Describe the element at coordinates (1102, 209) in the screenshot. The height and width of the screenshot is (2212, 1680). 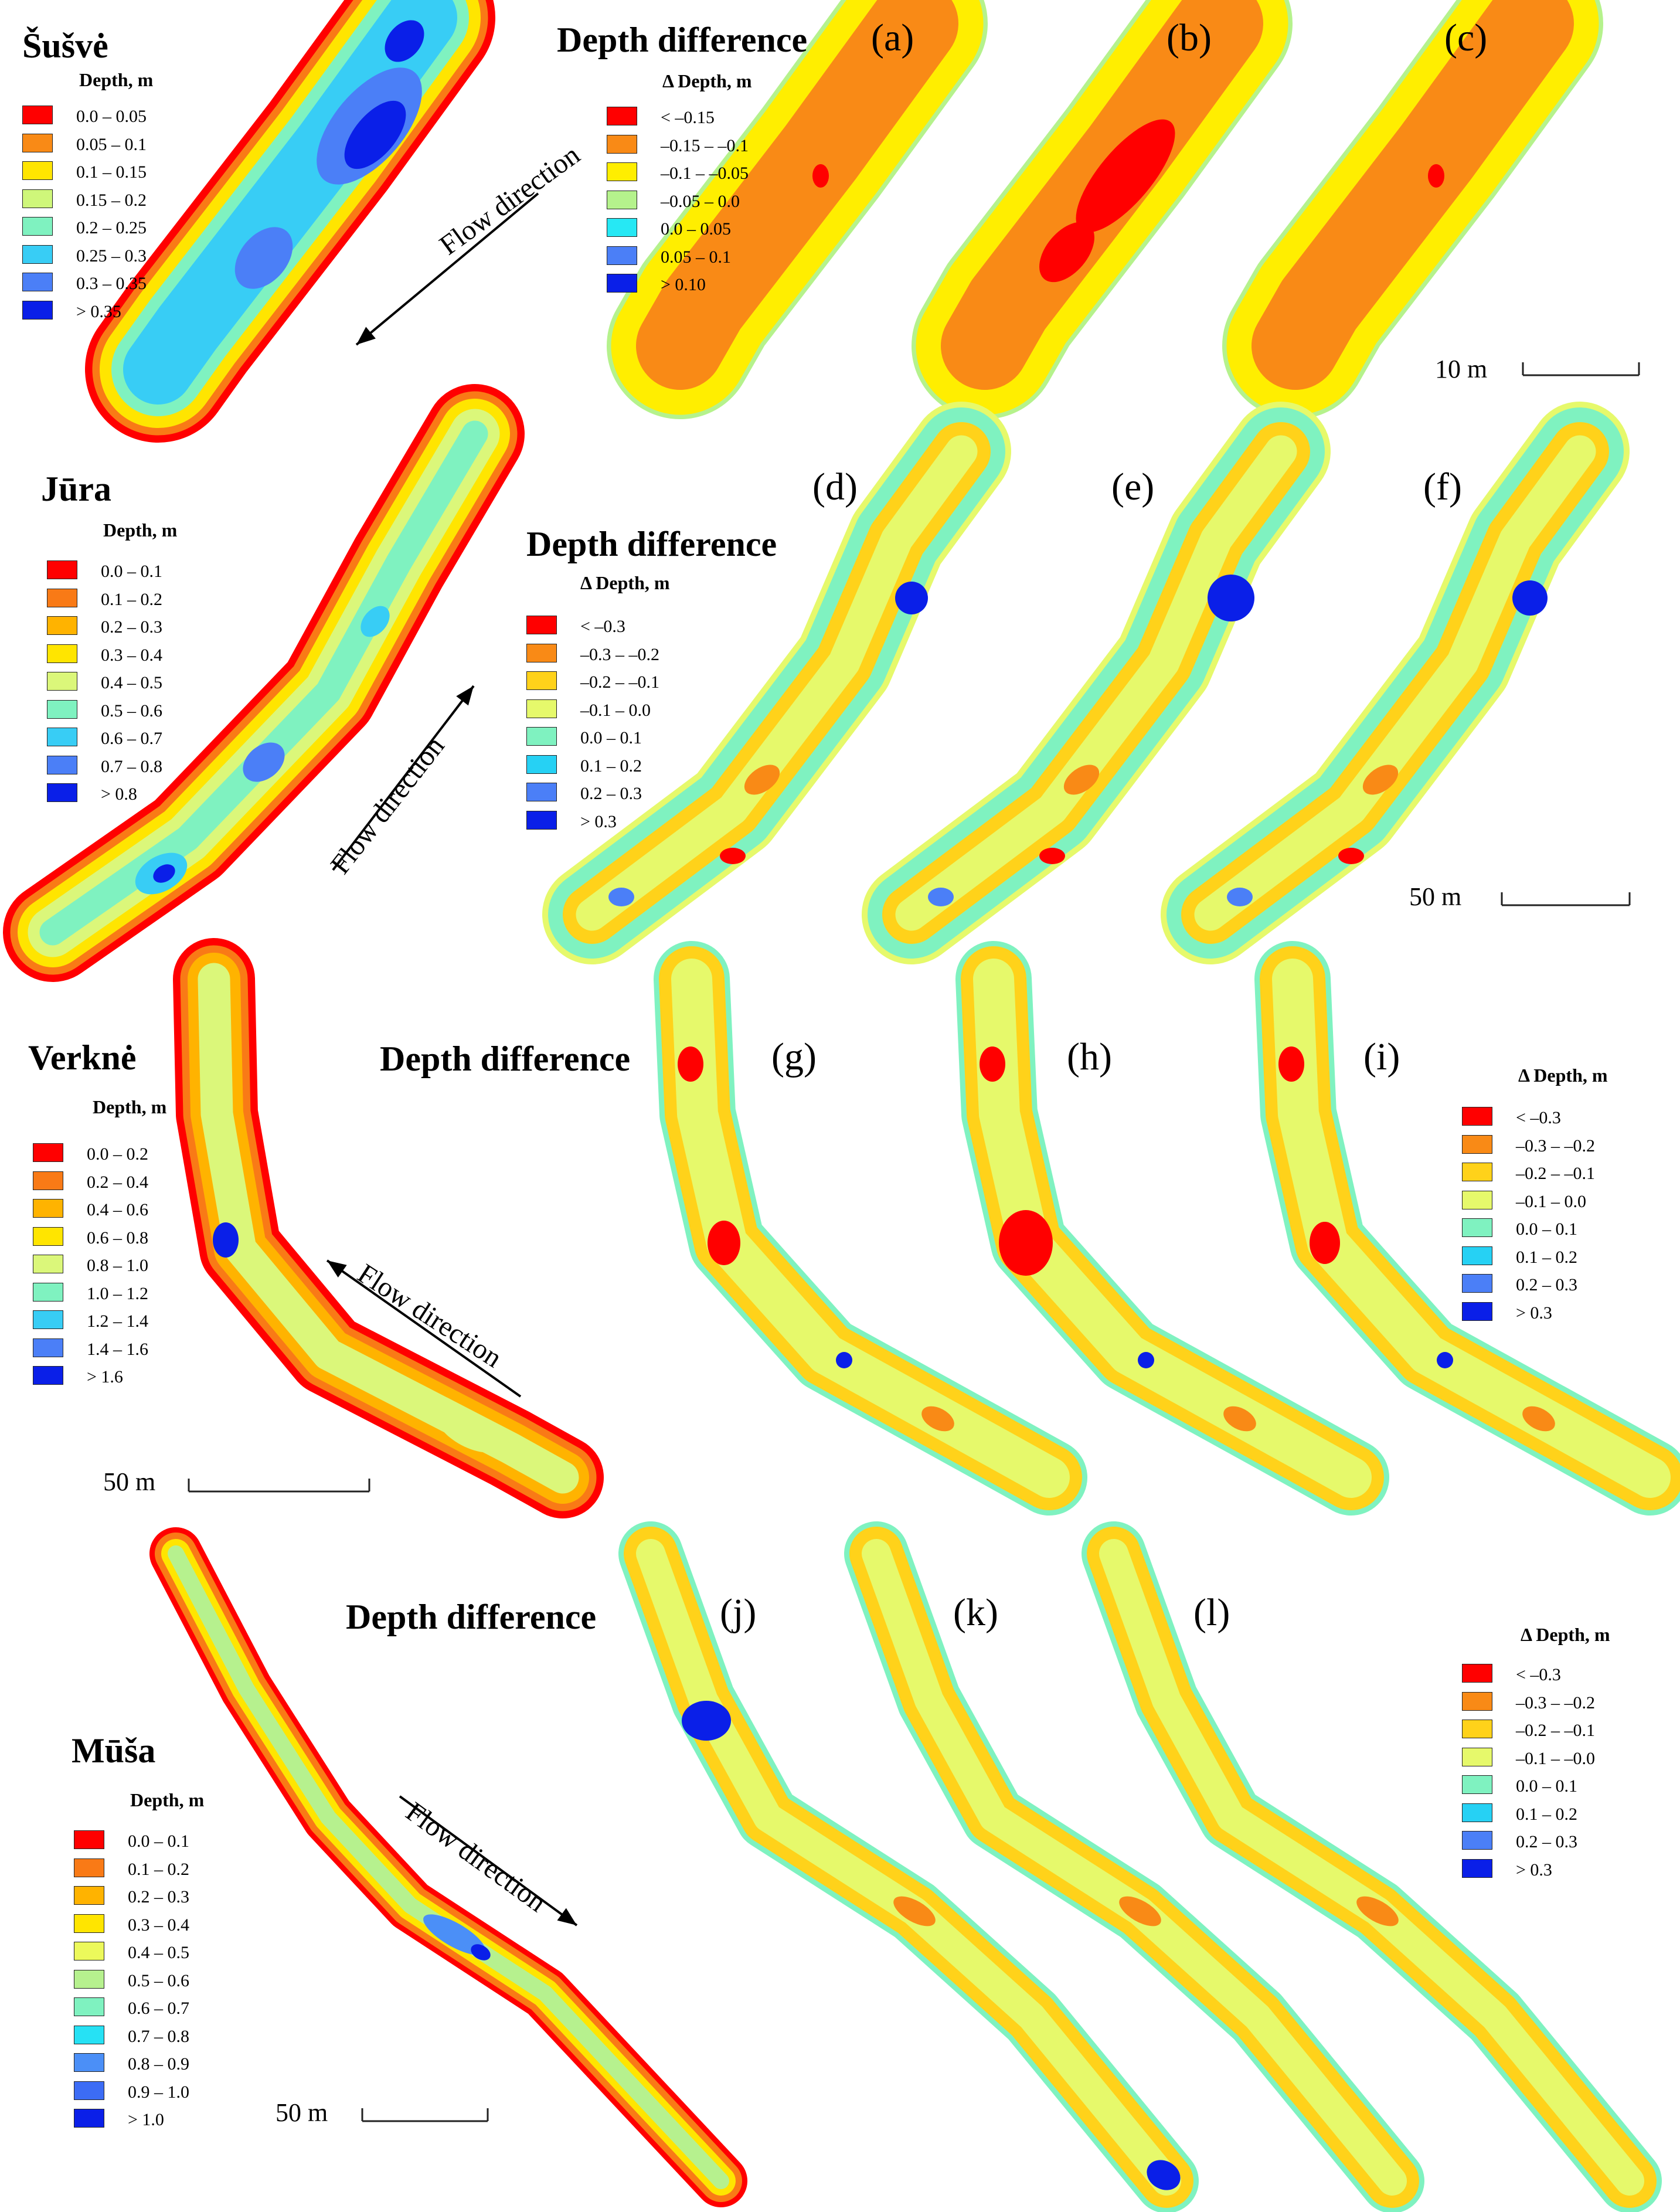
I see `diff-map-b` at that location.